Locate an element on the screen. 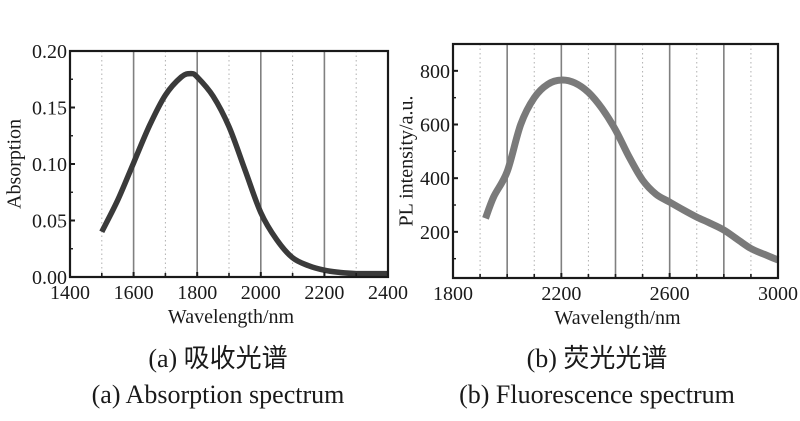 The image size is (800, 421). y-axis-title: PL intensity/a.u. is located at coordinates (407, 161).